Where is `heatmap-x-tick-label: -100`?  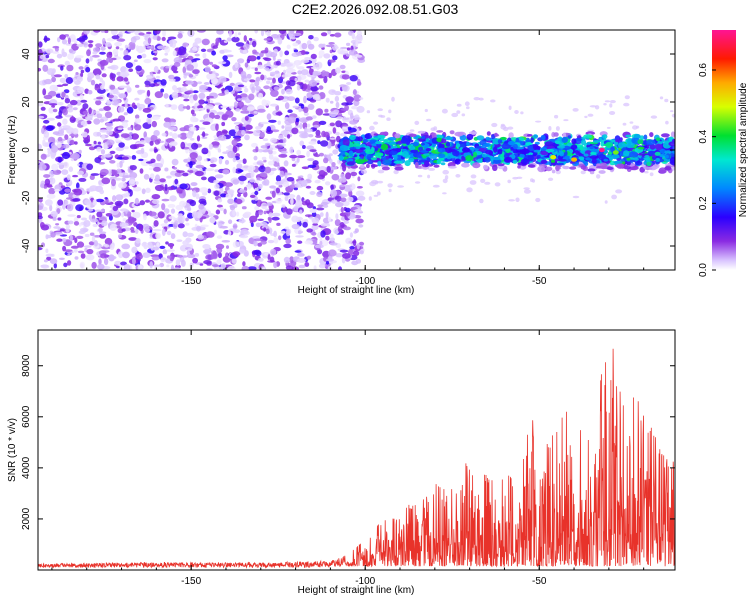 heatmap-x-tick-label: -100 is located at coordinates (365, 281).